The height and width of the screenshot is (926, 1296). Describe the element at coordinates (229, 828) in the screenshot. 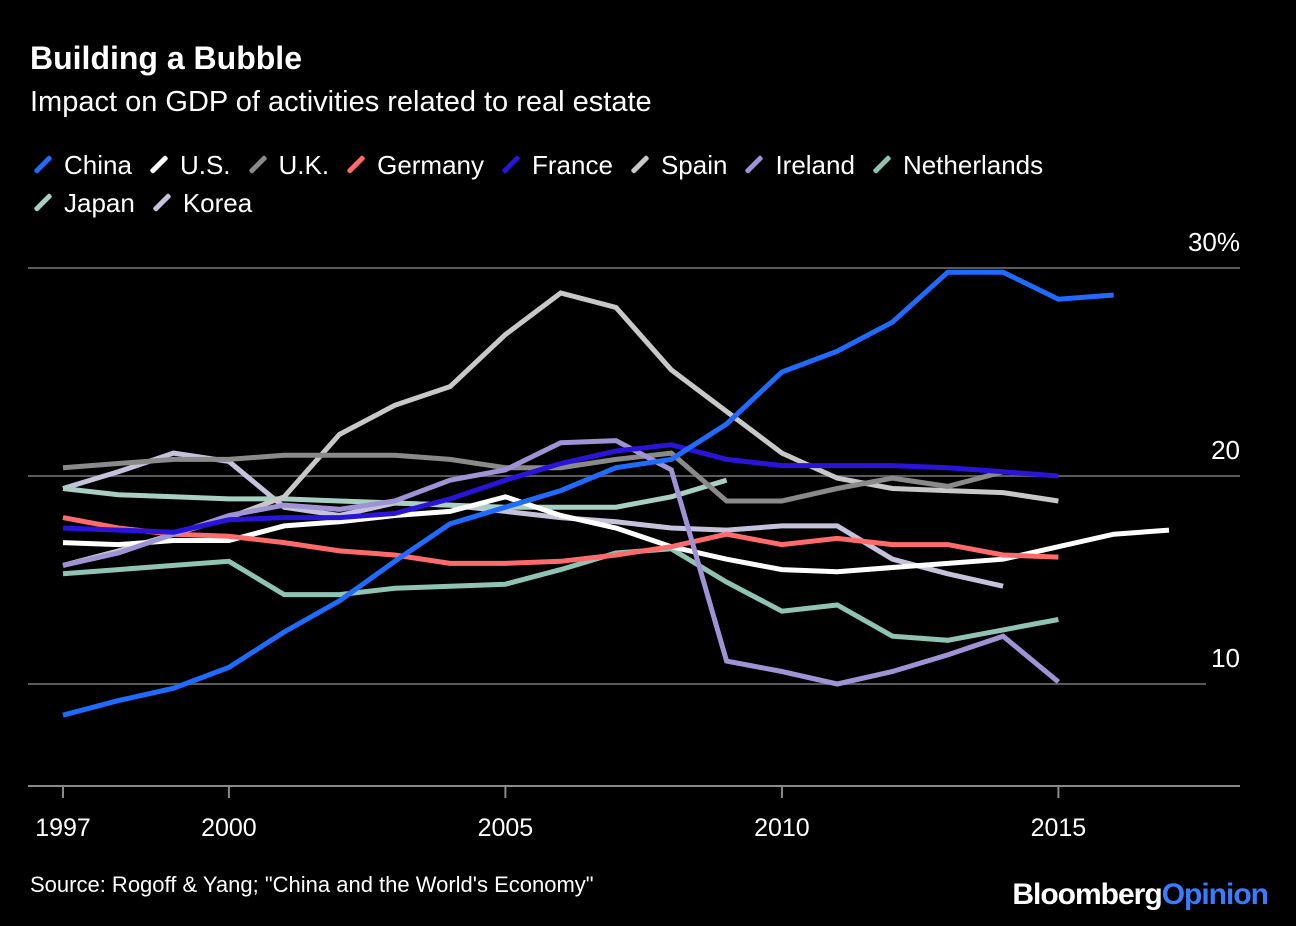

I see `x-tick-label-2000: 2000` at that location.